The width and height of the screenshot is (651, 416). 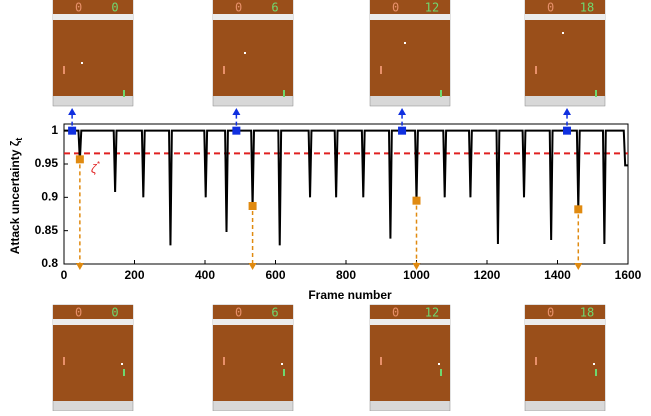 What do you see at coordinates (19, 139) in the screenshot?
I see `y-label-sub: t` at bounding box center [19, 139].